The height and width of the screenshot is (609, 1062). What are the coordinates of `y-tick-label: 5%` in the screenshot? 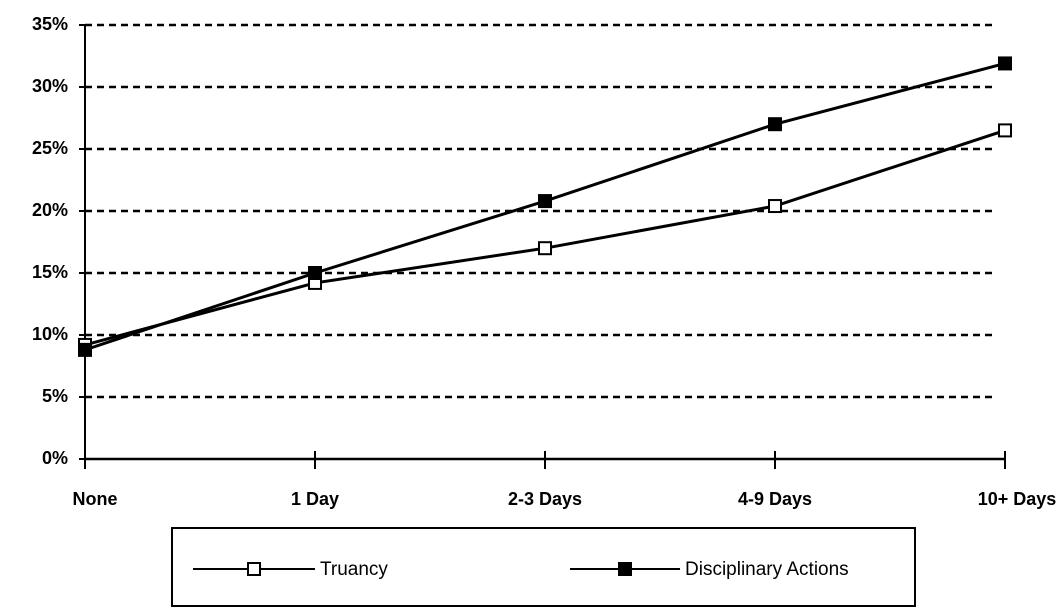 It's located at (55, 396).